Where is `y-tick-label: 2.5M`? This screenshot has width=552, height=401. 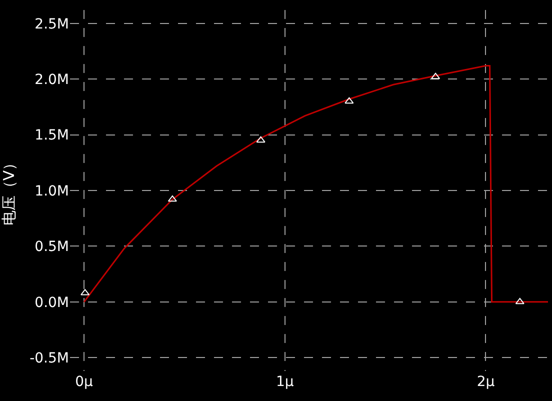 y-tick-label: 2.5M is located at coordinates (51, 24).